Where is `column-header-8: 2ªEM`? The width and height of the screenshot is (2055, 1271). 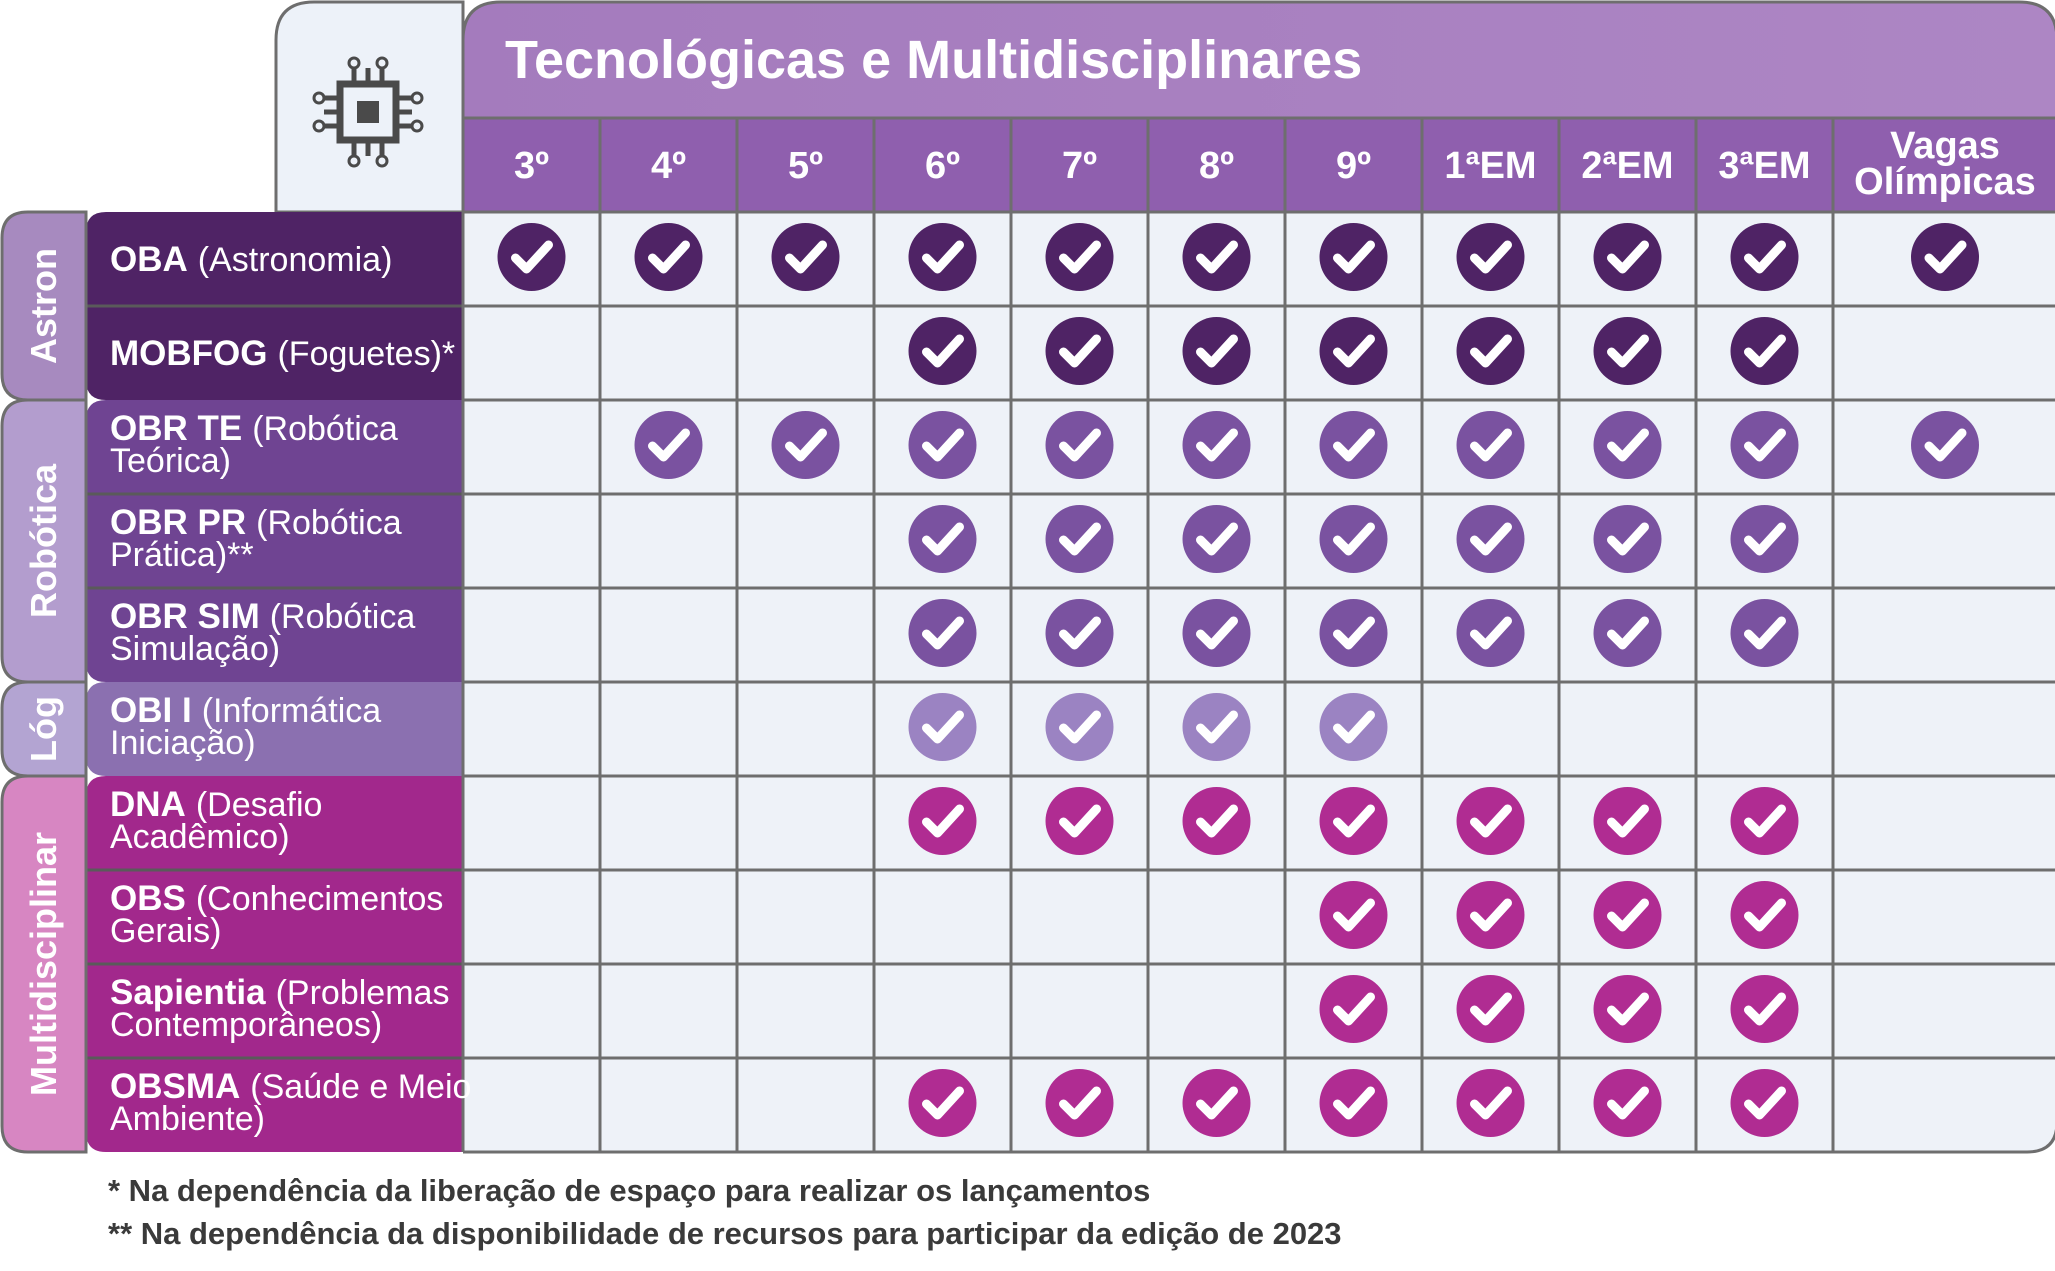
column-header-8: 2ªEM is located at coordinates (1627, 166).